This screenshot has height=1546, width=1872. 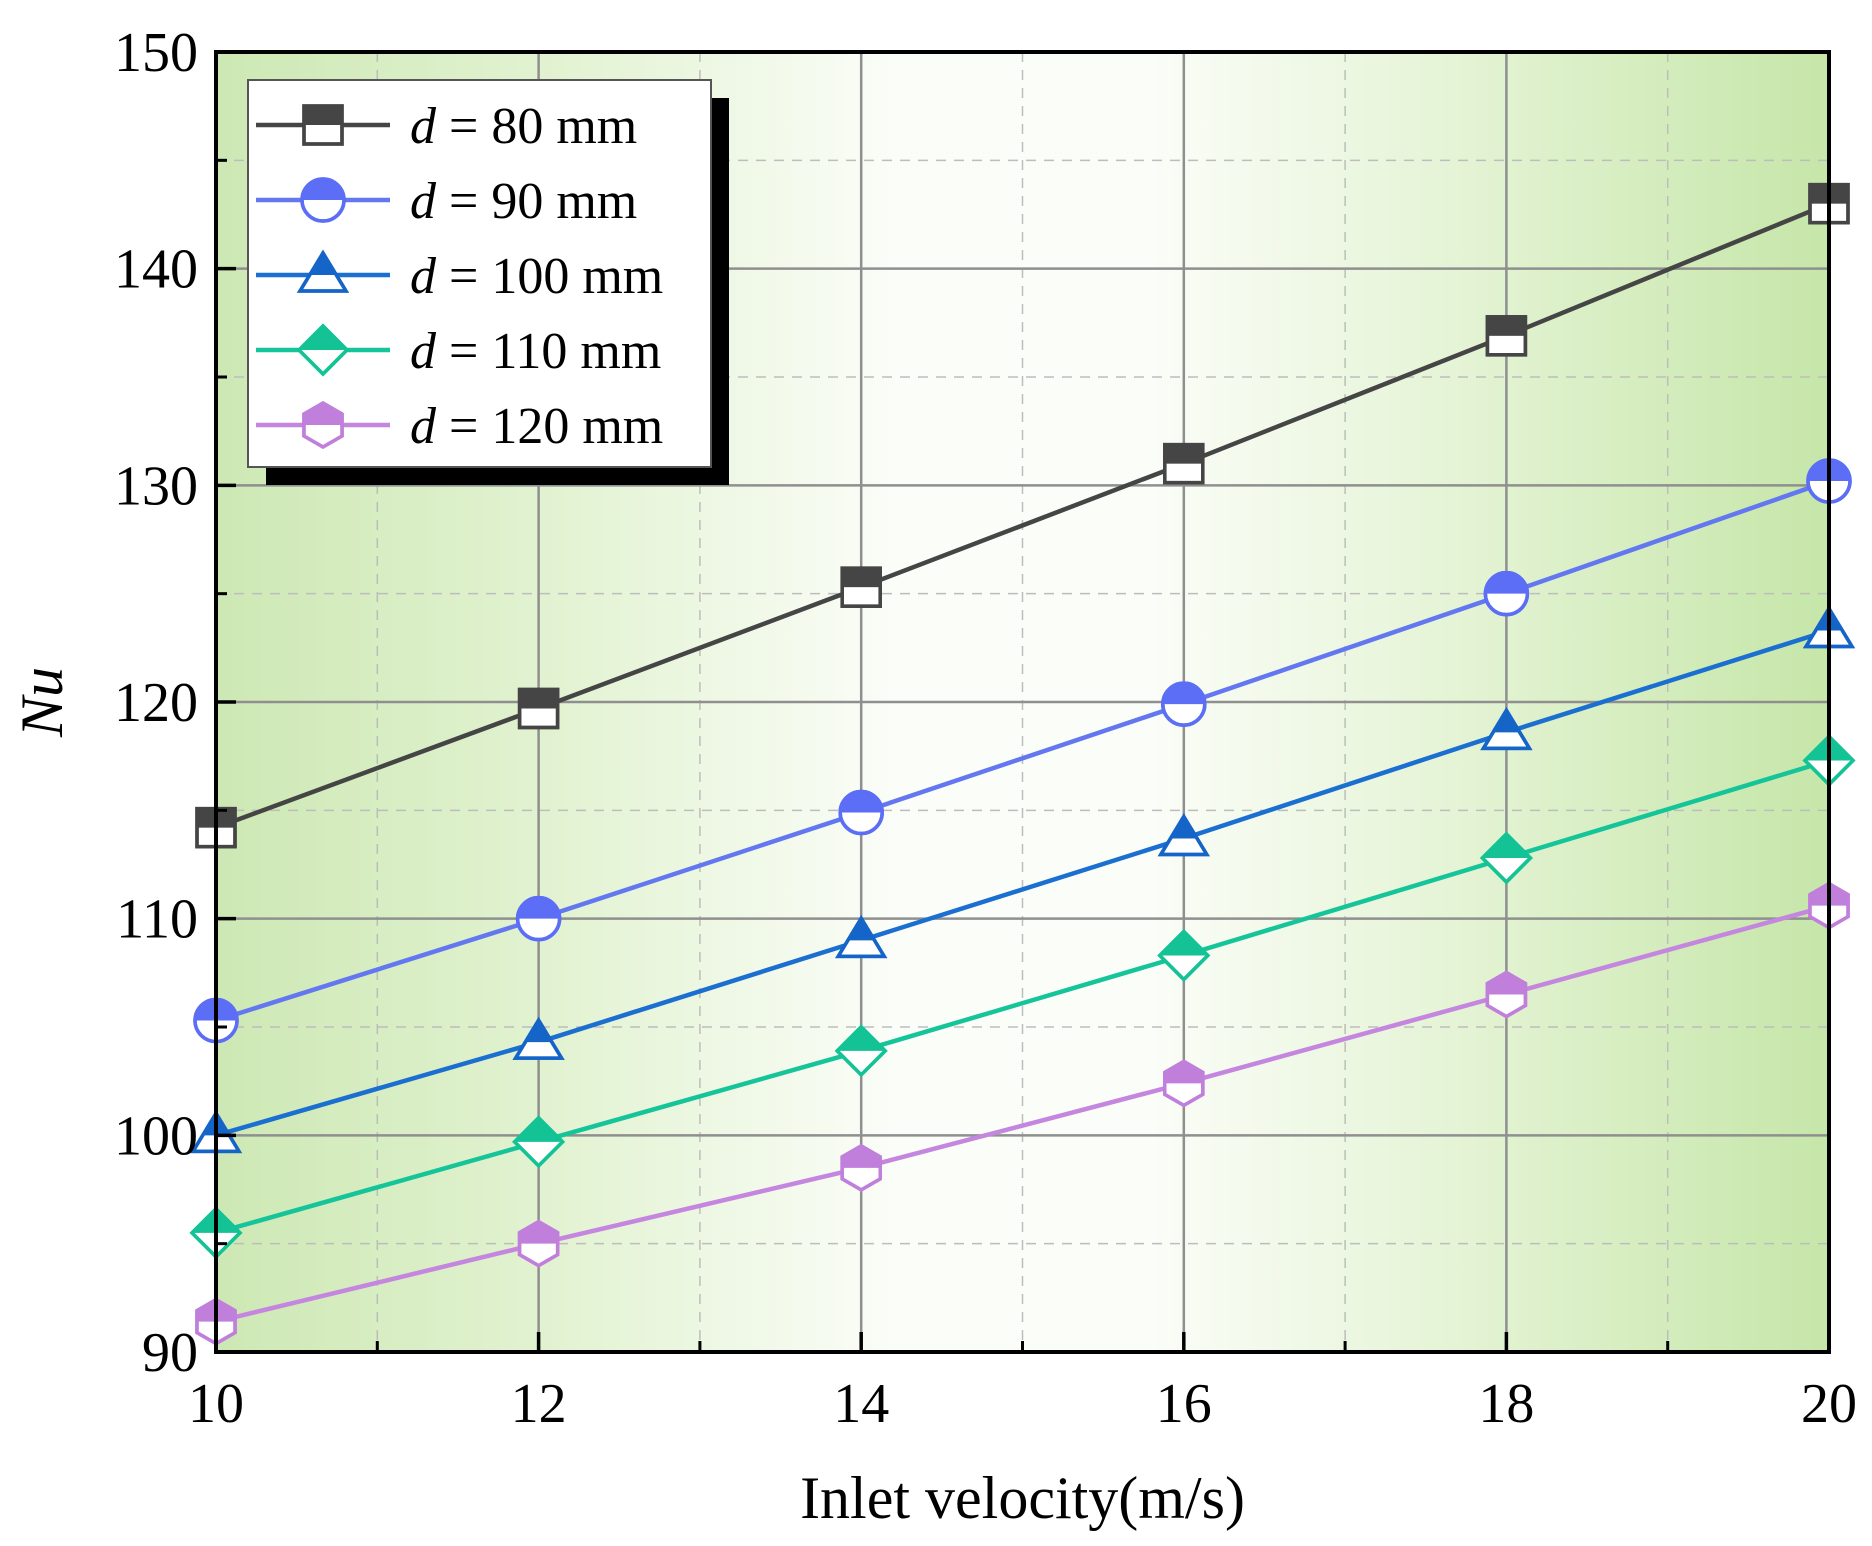 What do you see at coordinates (861, 1404) in the screenshot?
I see `x-tick-label: 14` at bounding box center [861, 1404].